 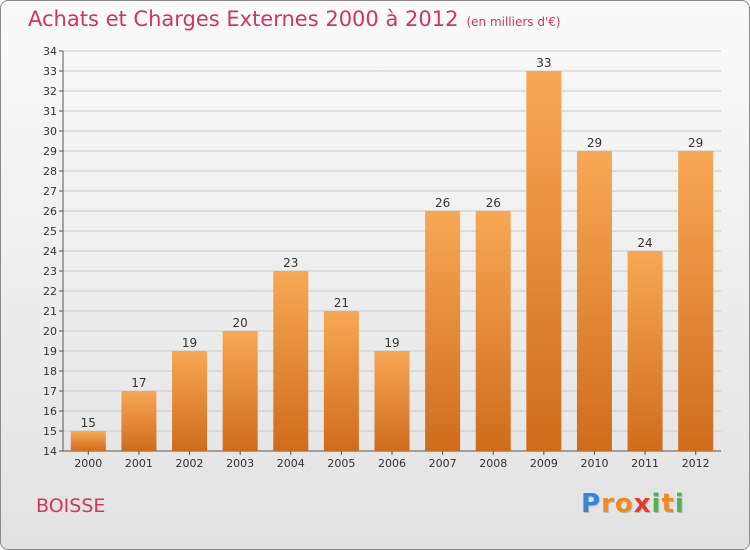 What do you see at coordinates (50, 231) in the screenshot?
I see `y-tick-label: 25` at bounding box center [50, 231].